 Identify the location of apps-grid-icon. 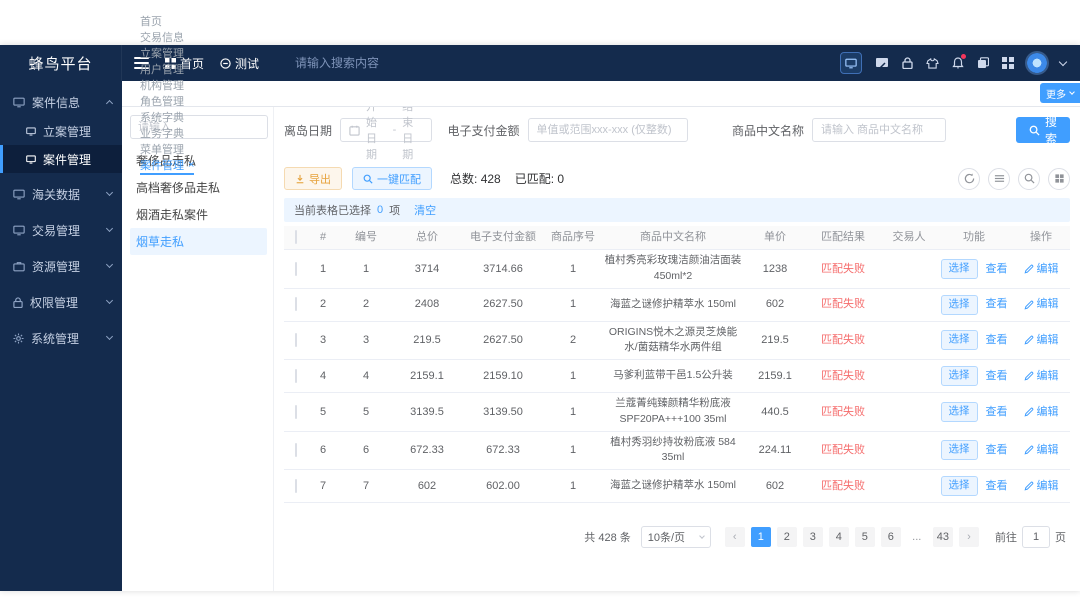
(1008, 63).